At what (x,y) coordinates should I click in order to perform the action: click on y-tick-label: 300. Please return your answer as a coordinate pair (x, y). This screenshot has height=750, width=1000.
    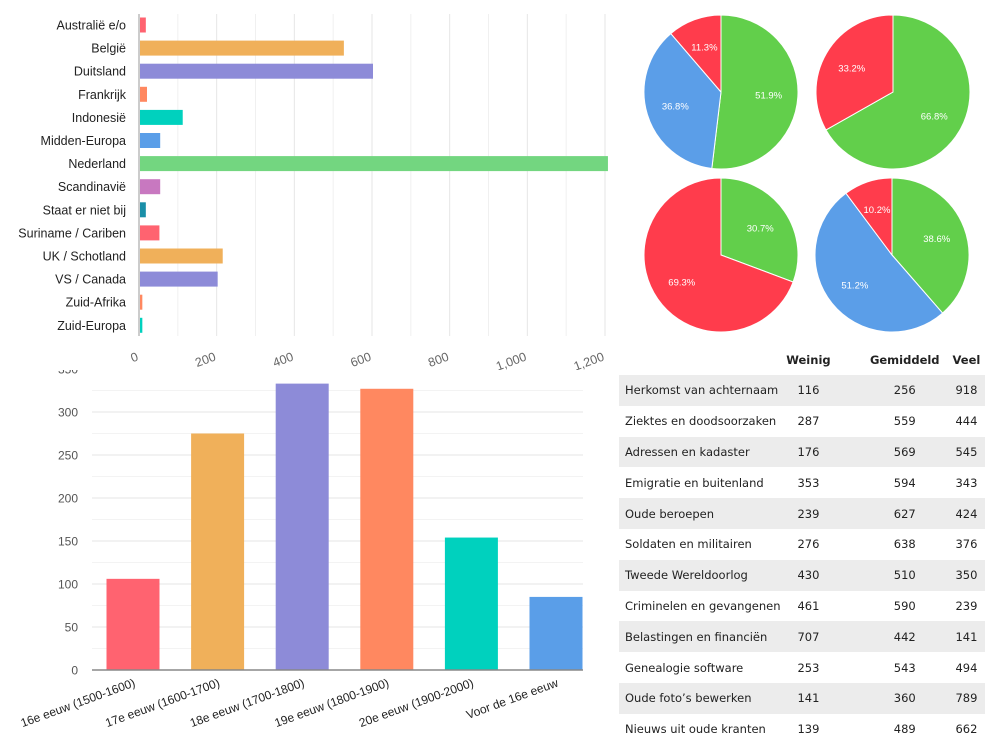
    Looking at the image, I should click on (68, 413).